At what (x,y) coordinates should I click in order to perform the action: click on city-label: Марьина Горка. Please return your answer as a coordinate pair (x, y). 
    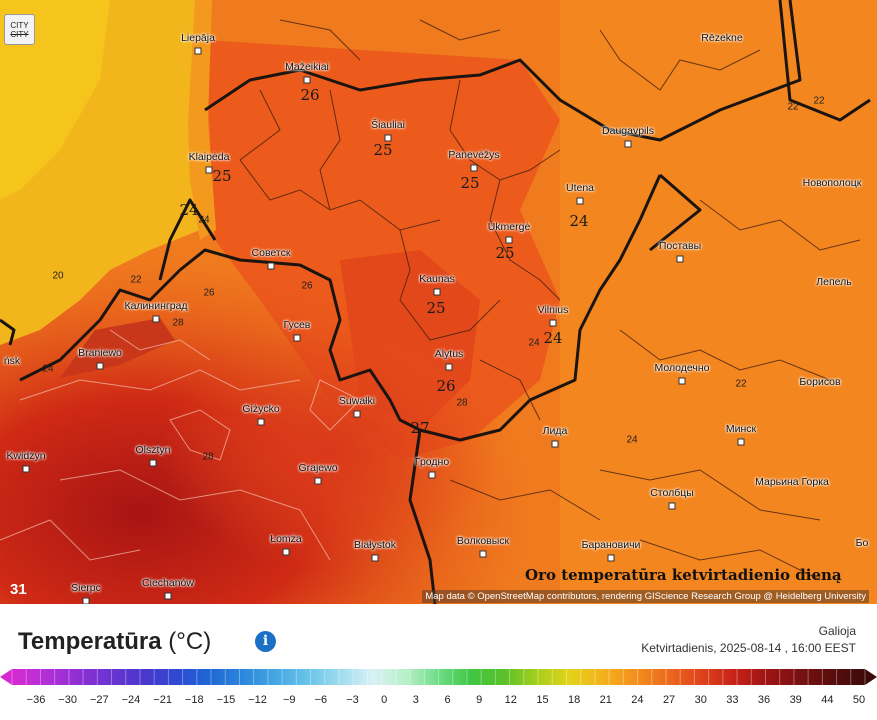
    Looking at the image, I should click on (792, 482).